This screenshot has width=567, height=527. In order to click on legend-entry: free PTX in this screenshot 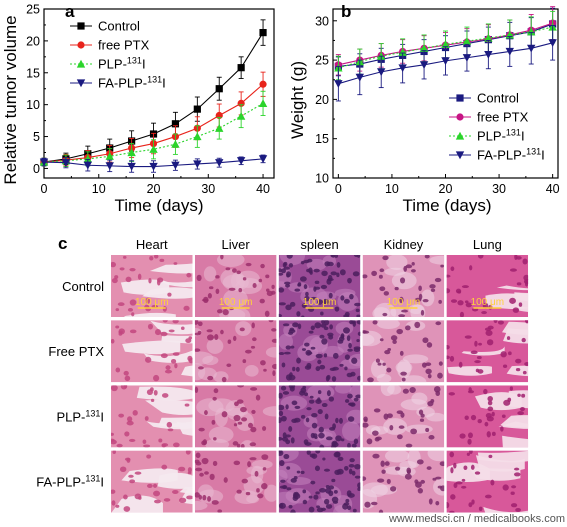, I will do `click(489, 117)`.